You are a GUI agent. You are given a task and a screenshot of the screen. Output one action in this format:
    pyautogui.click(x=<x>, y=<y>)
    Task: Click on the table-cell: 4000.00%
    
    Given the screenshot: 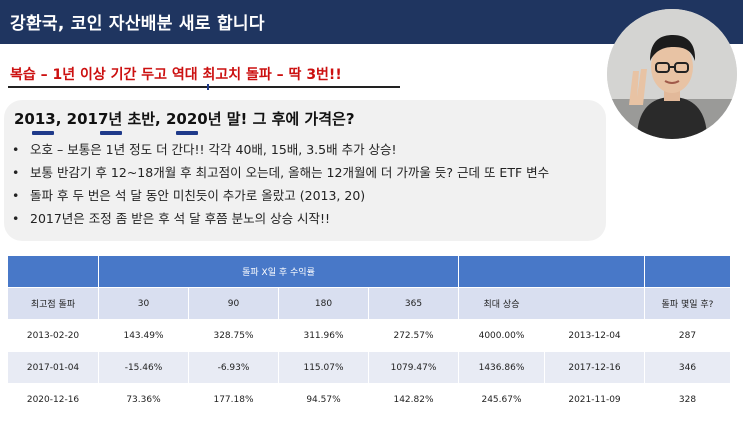 What is the action you would take?
    pyautogui.click(x=501, y=335)
    